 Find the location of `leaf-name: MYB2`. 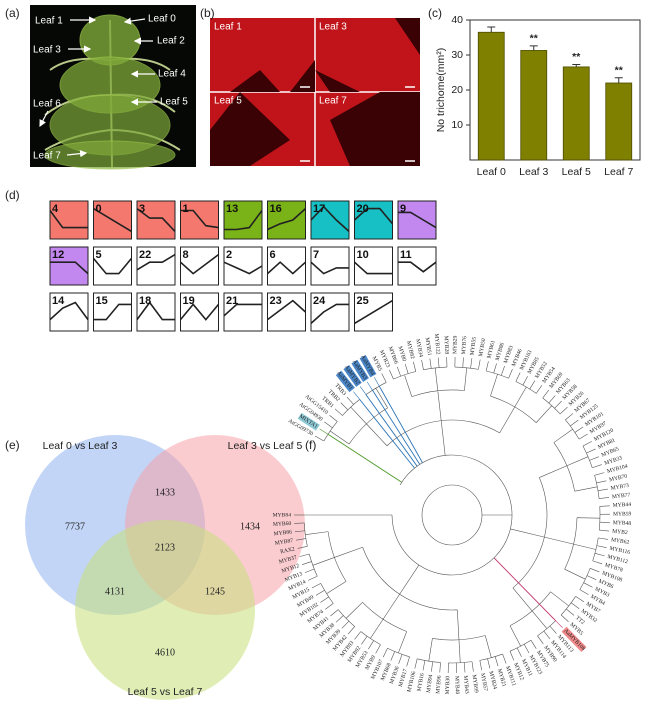

leaf-name: MYB2 is located at coordinates (620, 533).